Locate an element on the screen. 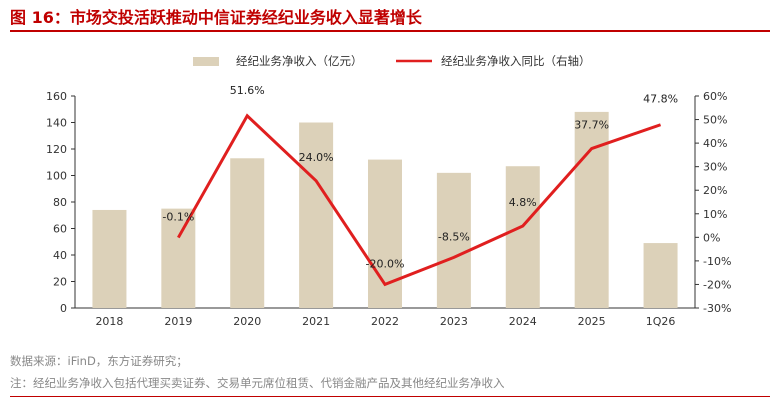  x-axis-tick-label: 2025 is located at coordinates (592, 321).